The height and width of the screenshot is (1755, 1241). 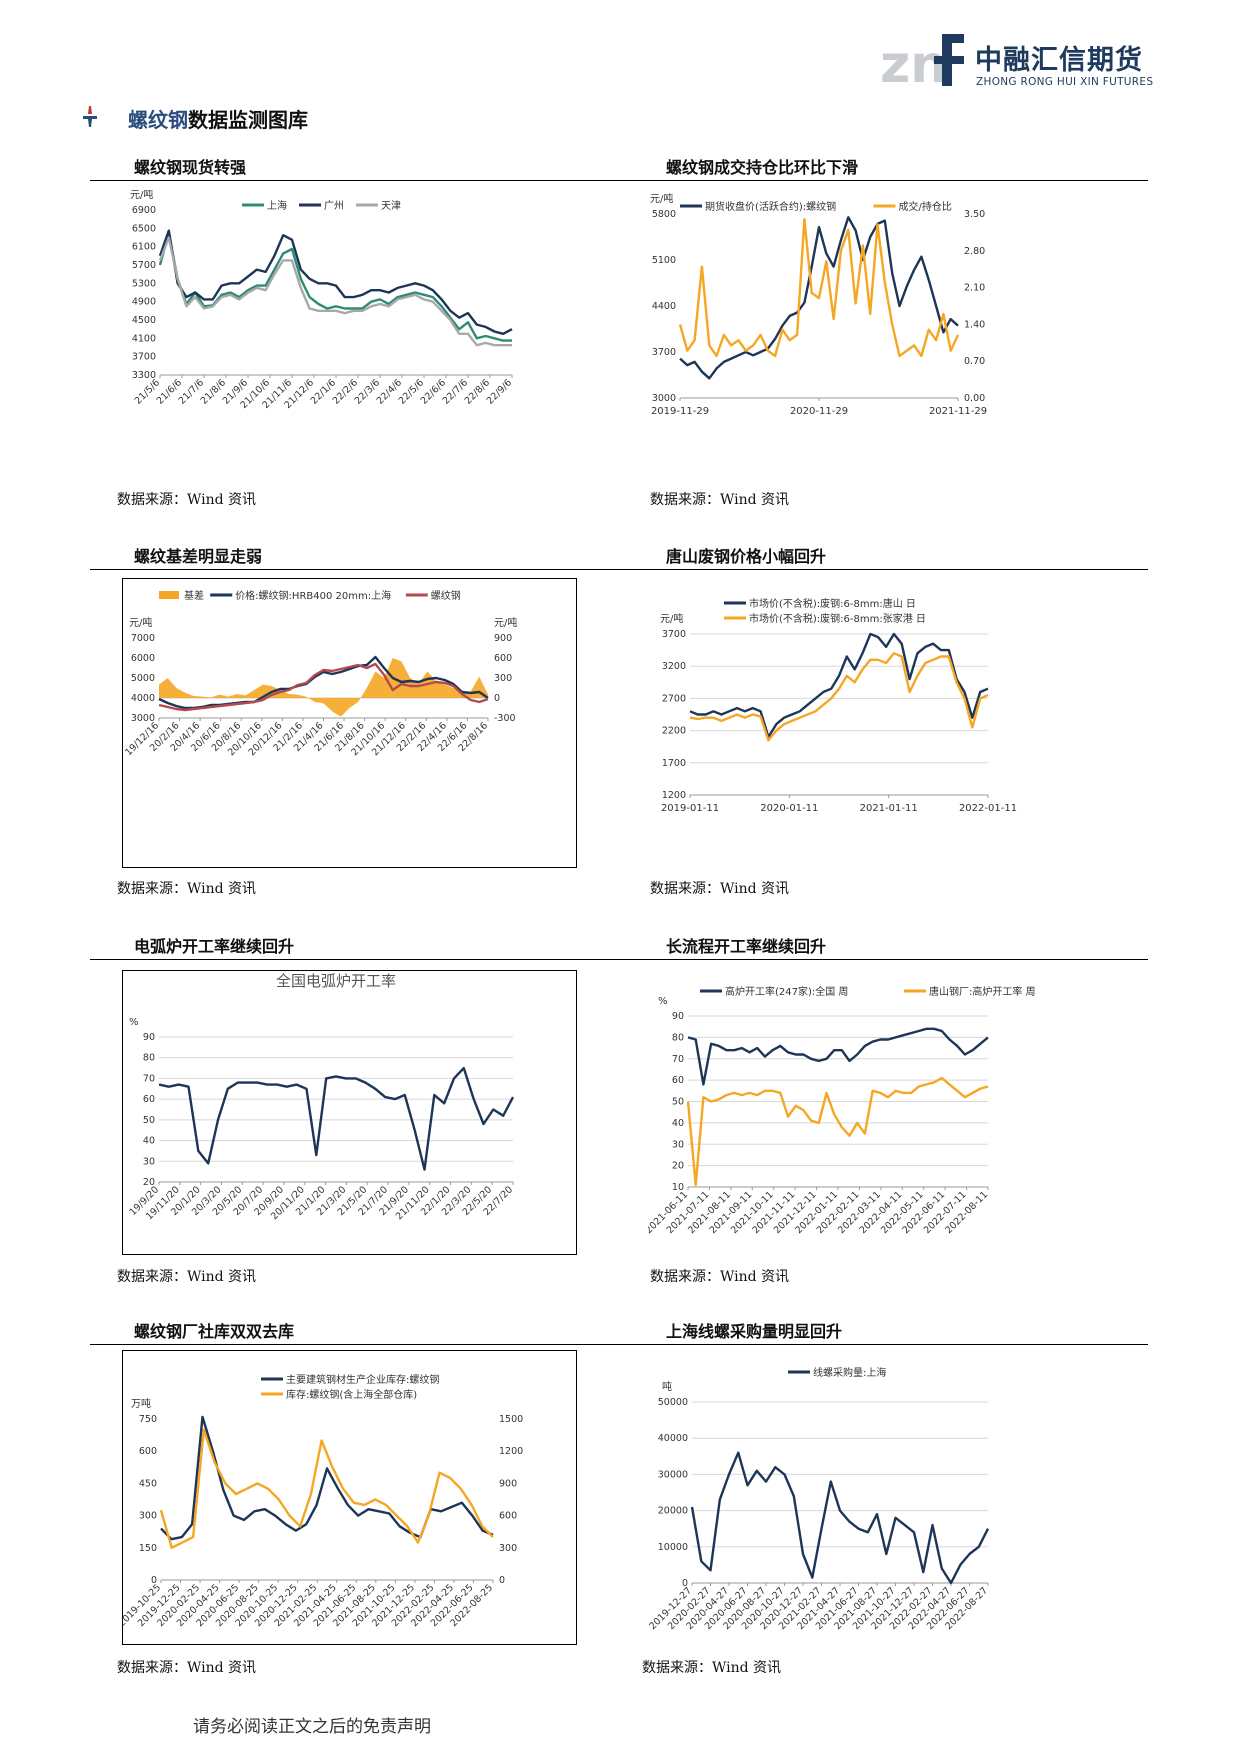 What do you see at coordinates (214, 1331) in the screenshot?
I see `chart-title-7: 螺纹钢厂社库双双去库` at bounding box center [214, 1331].